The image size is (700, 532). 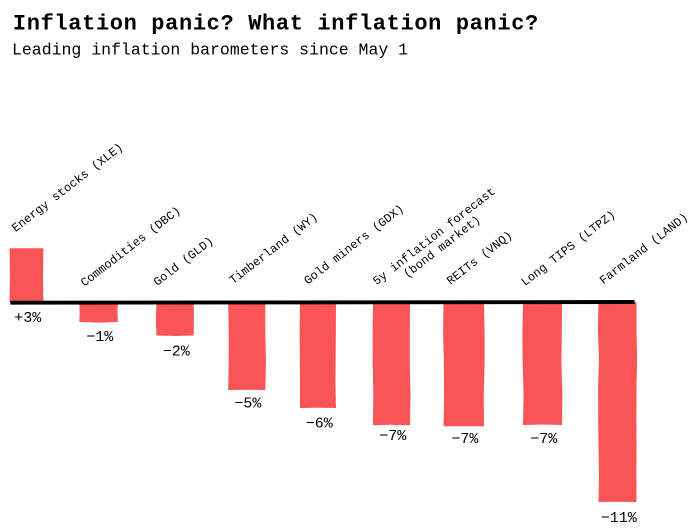 I want to click on svg-text: −6%, so click(x=320, y=423).